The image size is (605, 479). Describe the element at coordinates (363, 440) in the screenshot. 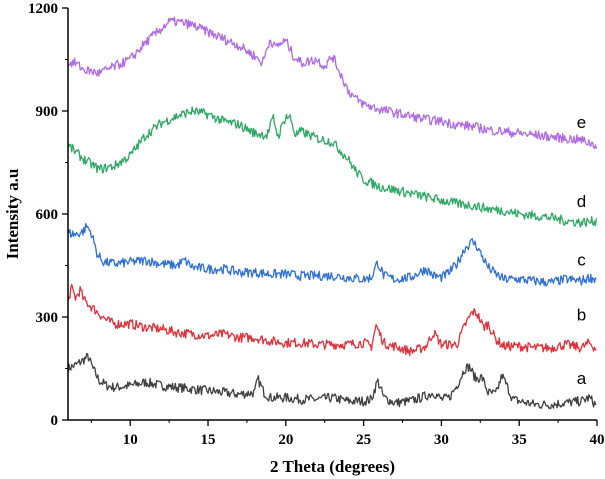

I see `x-tick-label: 25` at that location.